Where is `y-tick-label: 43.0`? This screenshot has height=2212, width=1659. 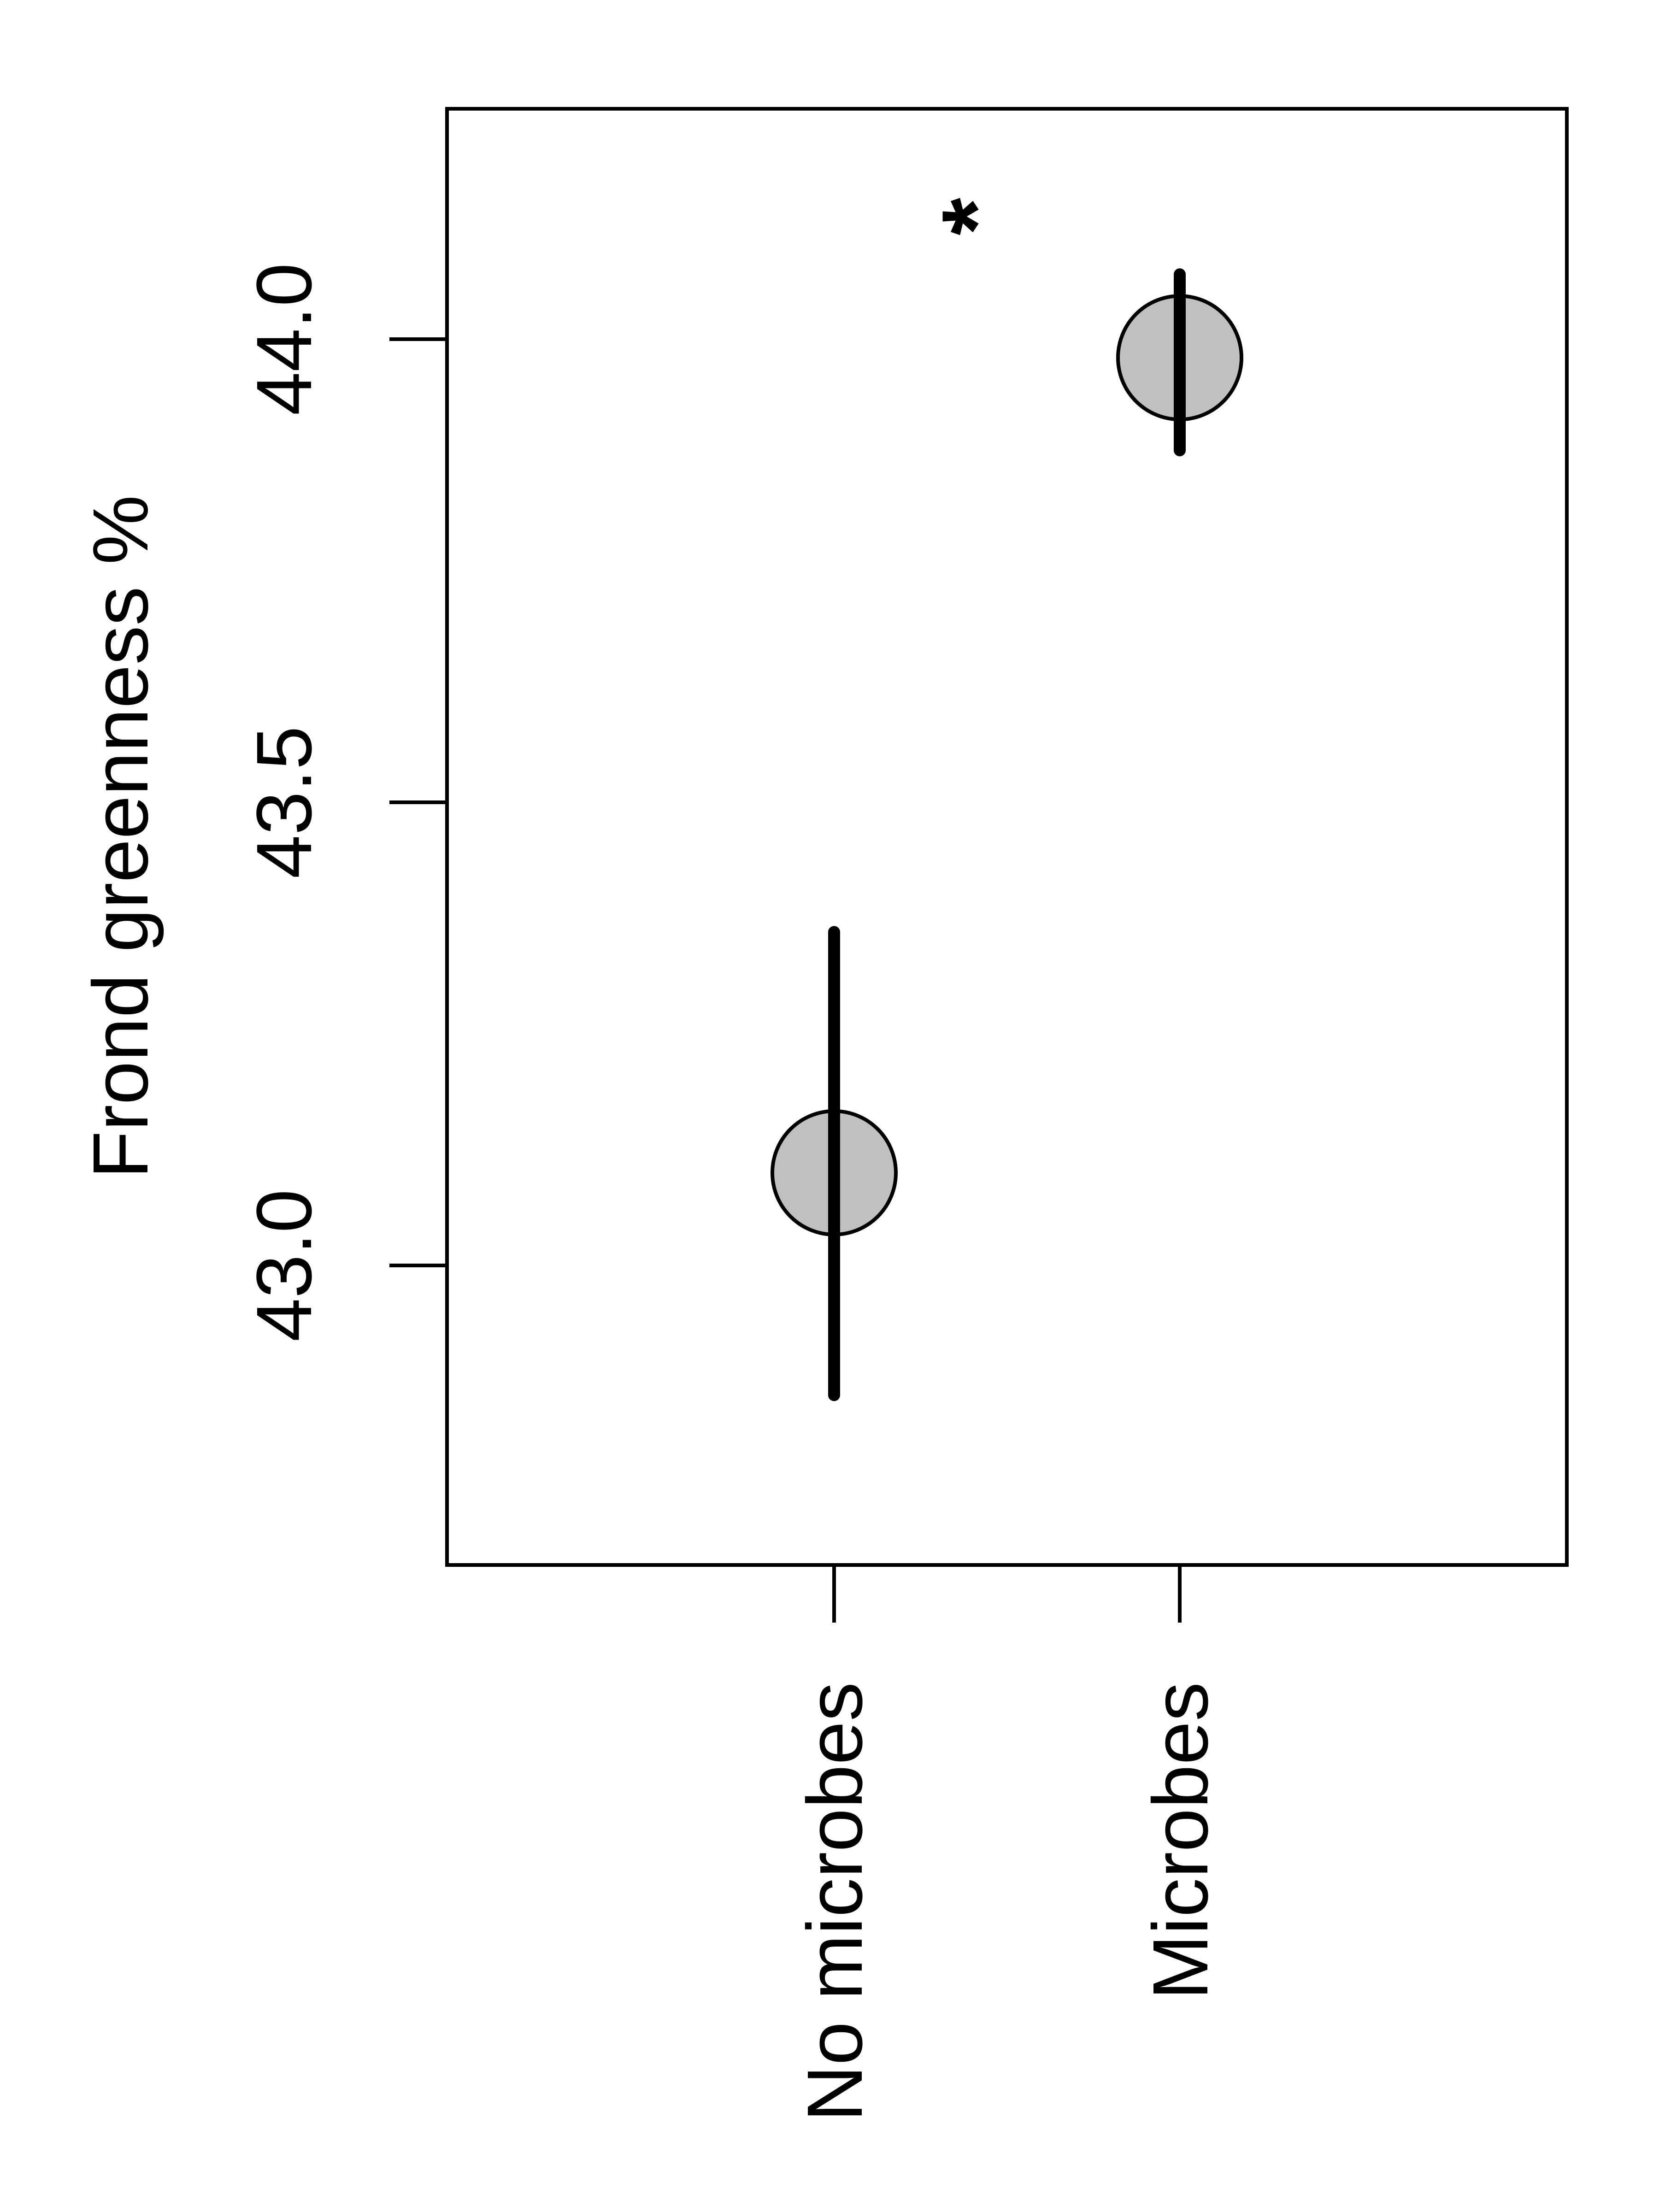
y-tick-label: 43.0 is located at coordinates (284, 1265).